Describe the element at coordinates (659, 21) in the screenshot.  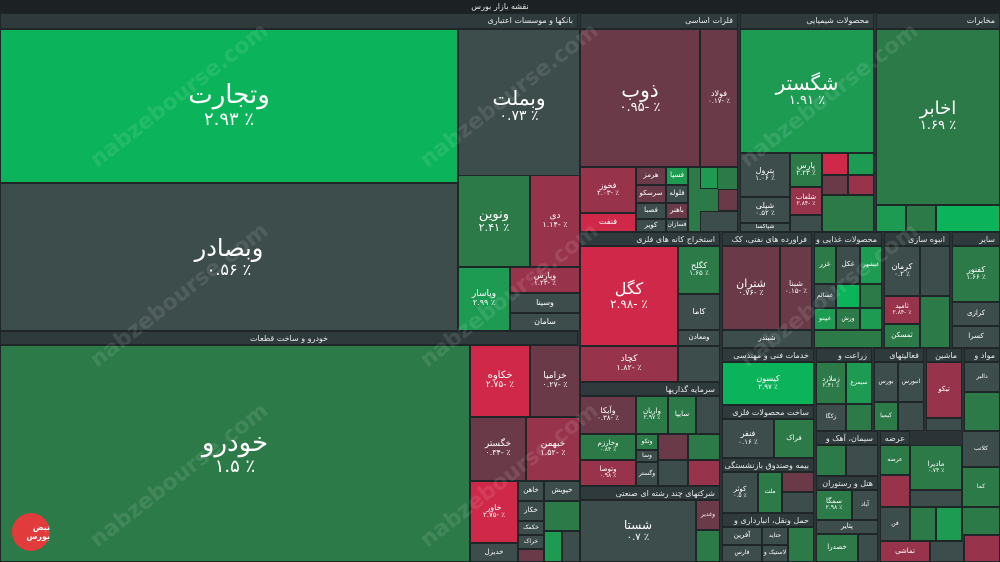
I see `sector-header-metals: فلزات اساسی` at that location.